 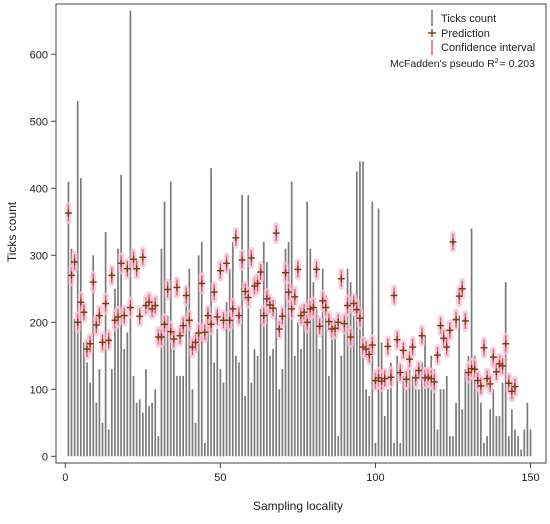 I want to click on y-axis-label: Ticks count, so click(x=12, y=231).